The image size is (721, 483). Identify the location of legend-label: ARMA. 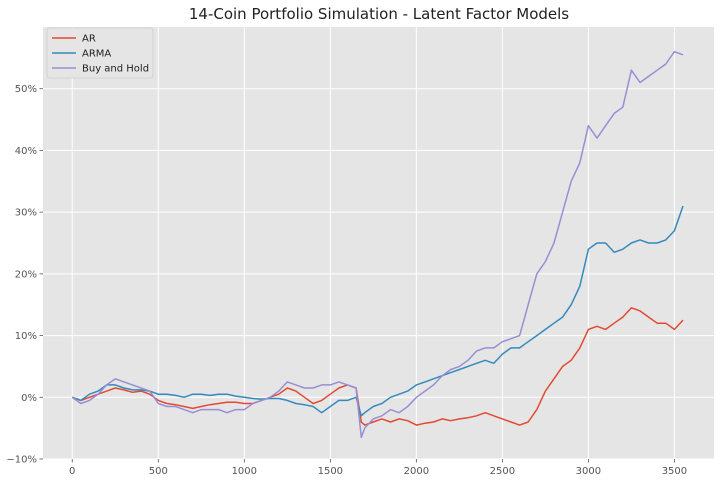
(96, 54).